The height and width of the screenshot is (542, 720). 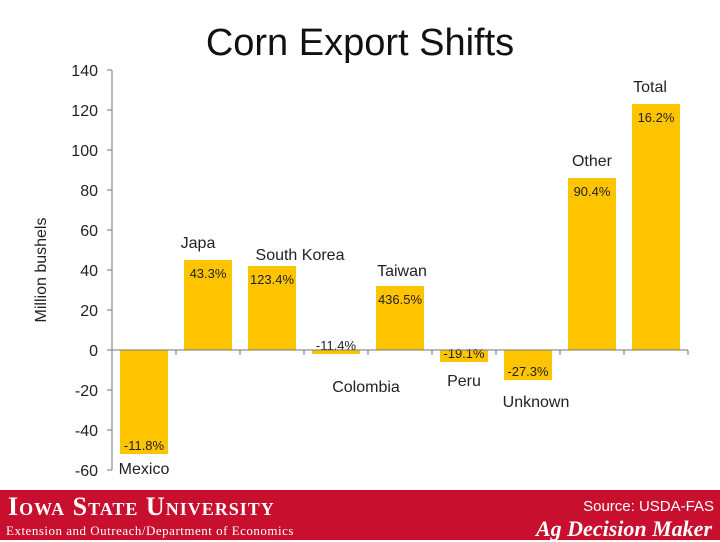 What do you see at coordinates (300, 255) in the screenshot?
I see `category-label: South Korea` at bounding box center [300, 255].